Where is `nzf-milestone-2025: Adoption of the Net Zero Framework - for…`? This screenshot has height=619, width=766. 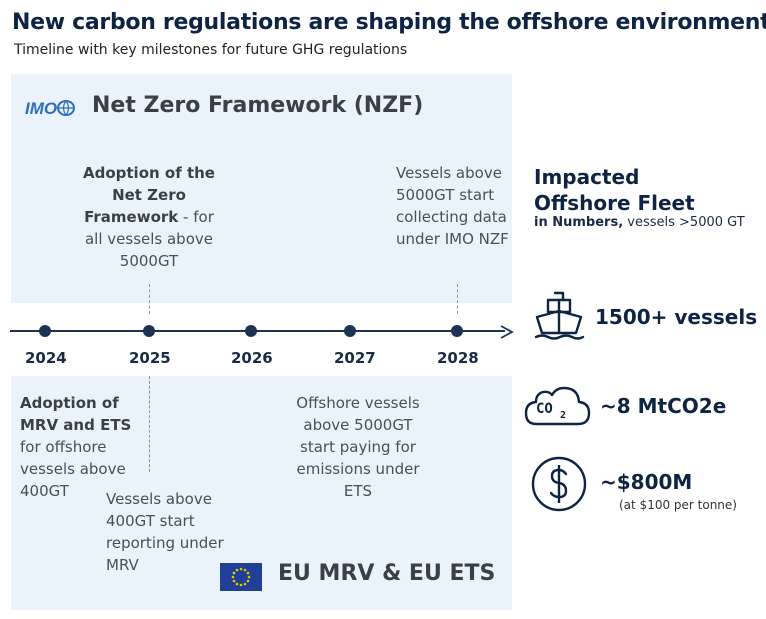 nzf-milestone-2025: Adoption of the Net Zero Framework - for… is located at coordinates (149, 217).